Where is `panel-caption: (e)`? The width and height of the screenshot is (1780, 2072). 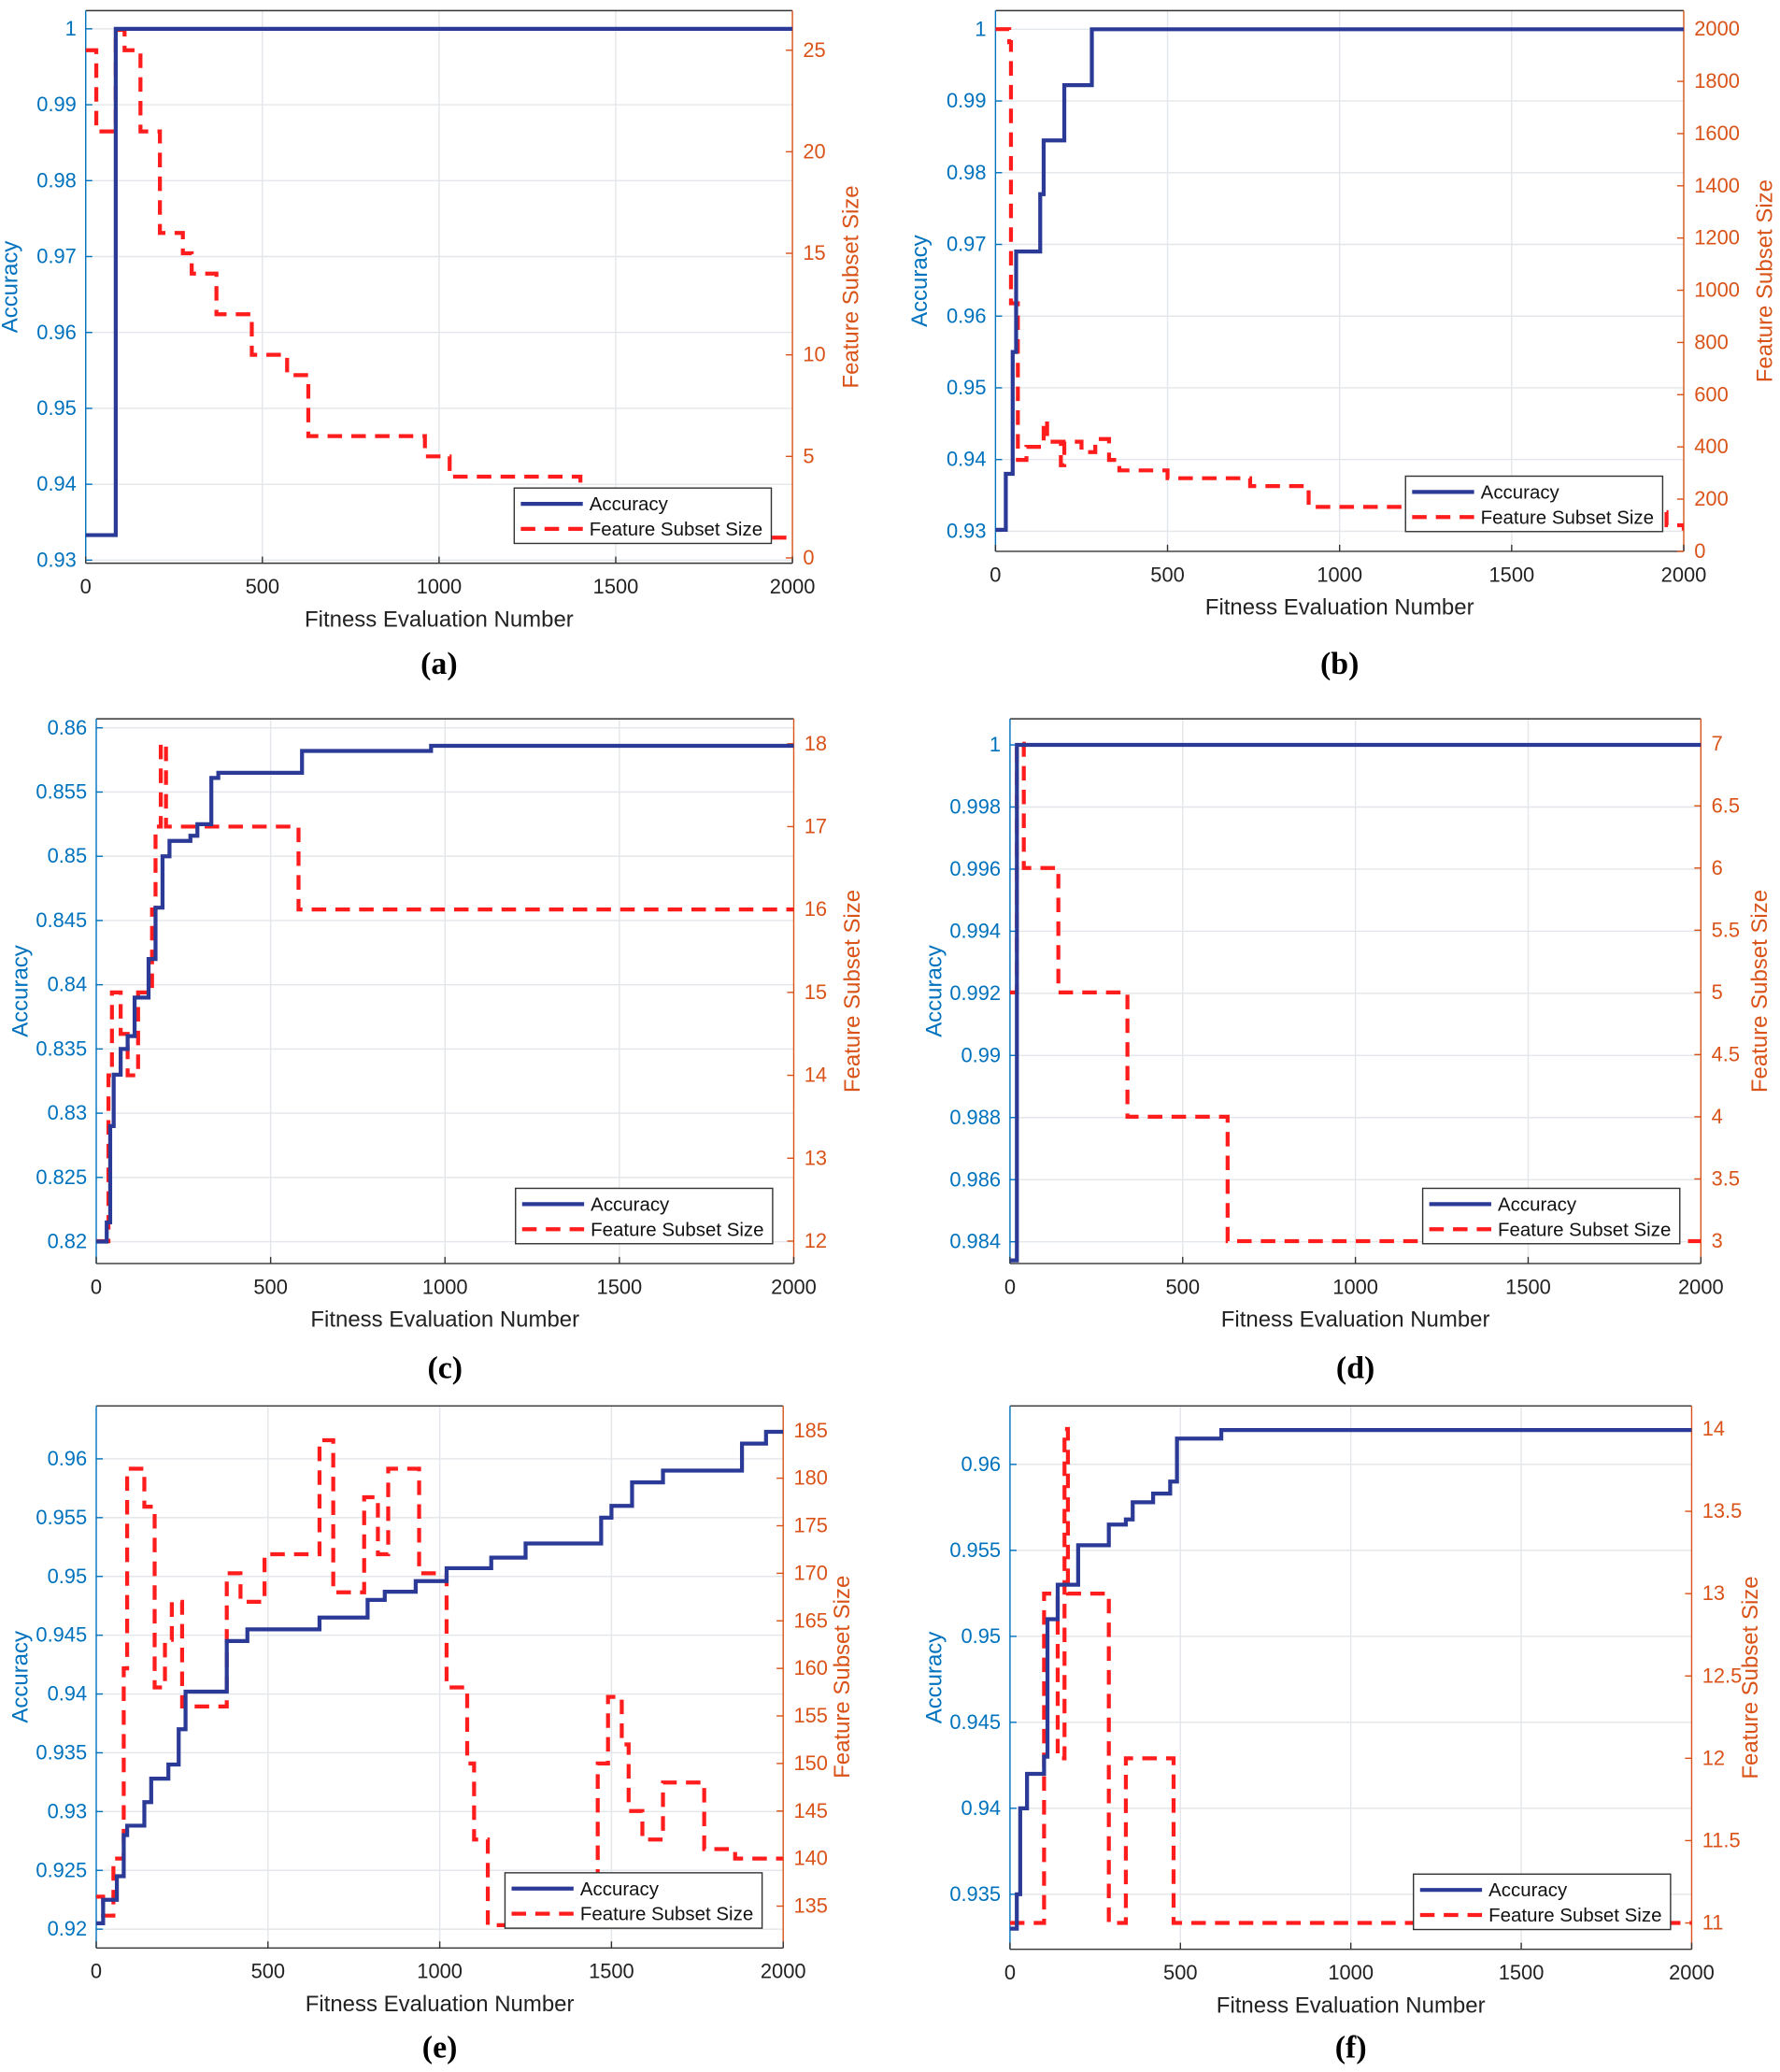
panel-caption: (e) is located at coordinates (440, 2047).